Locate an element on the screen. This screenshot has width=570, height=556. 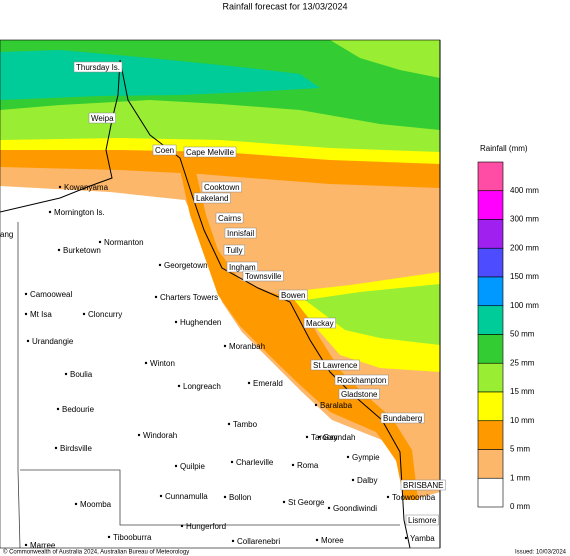
place-label: BRISBANE is located at coordinates (423, 485).